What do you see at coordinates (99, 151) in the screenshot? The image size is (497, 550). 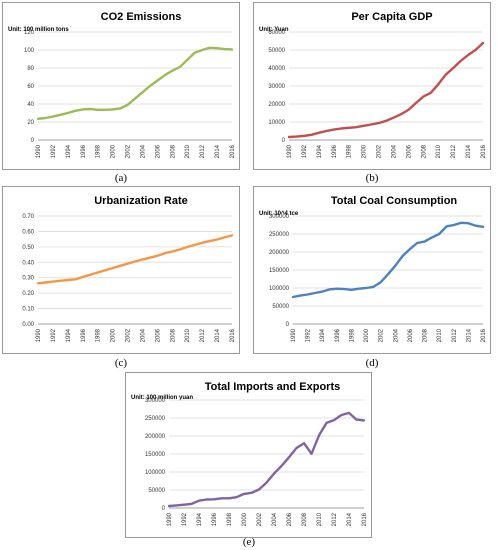 I see `chart-0-xtick-label: 1998` at bounding box center [99, 151].